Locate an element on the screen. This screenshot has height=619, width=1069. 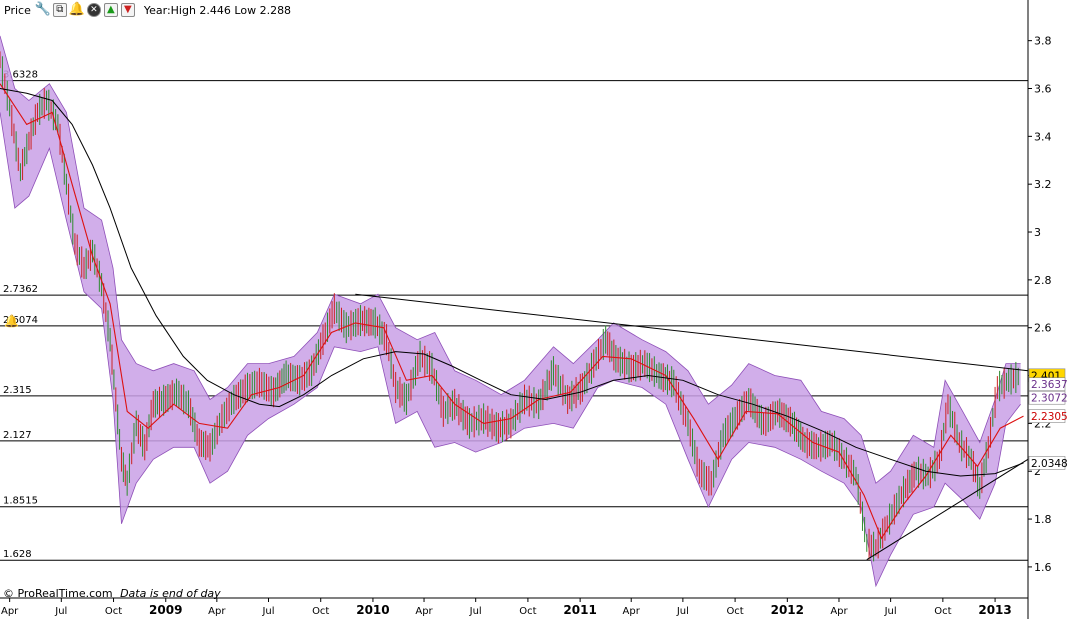
level-label: 2.6074 is located at coordinates (20, 320).